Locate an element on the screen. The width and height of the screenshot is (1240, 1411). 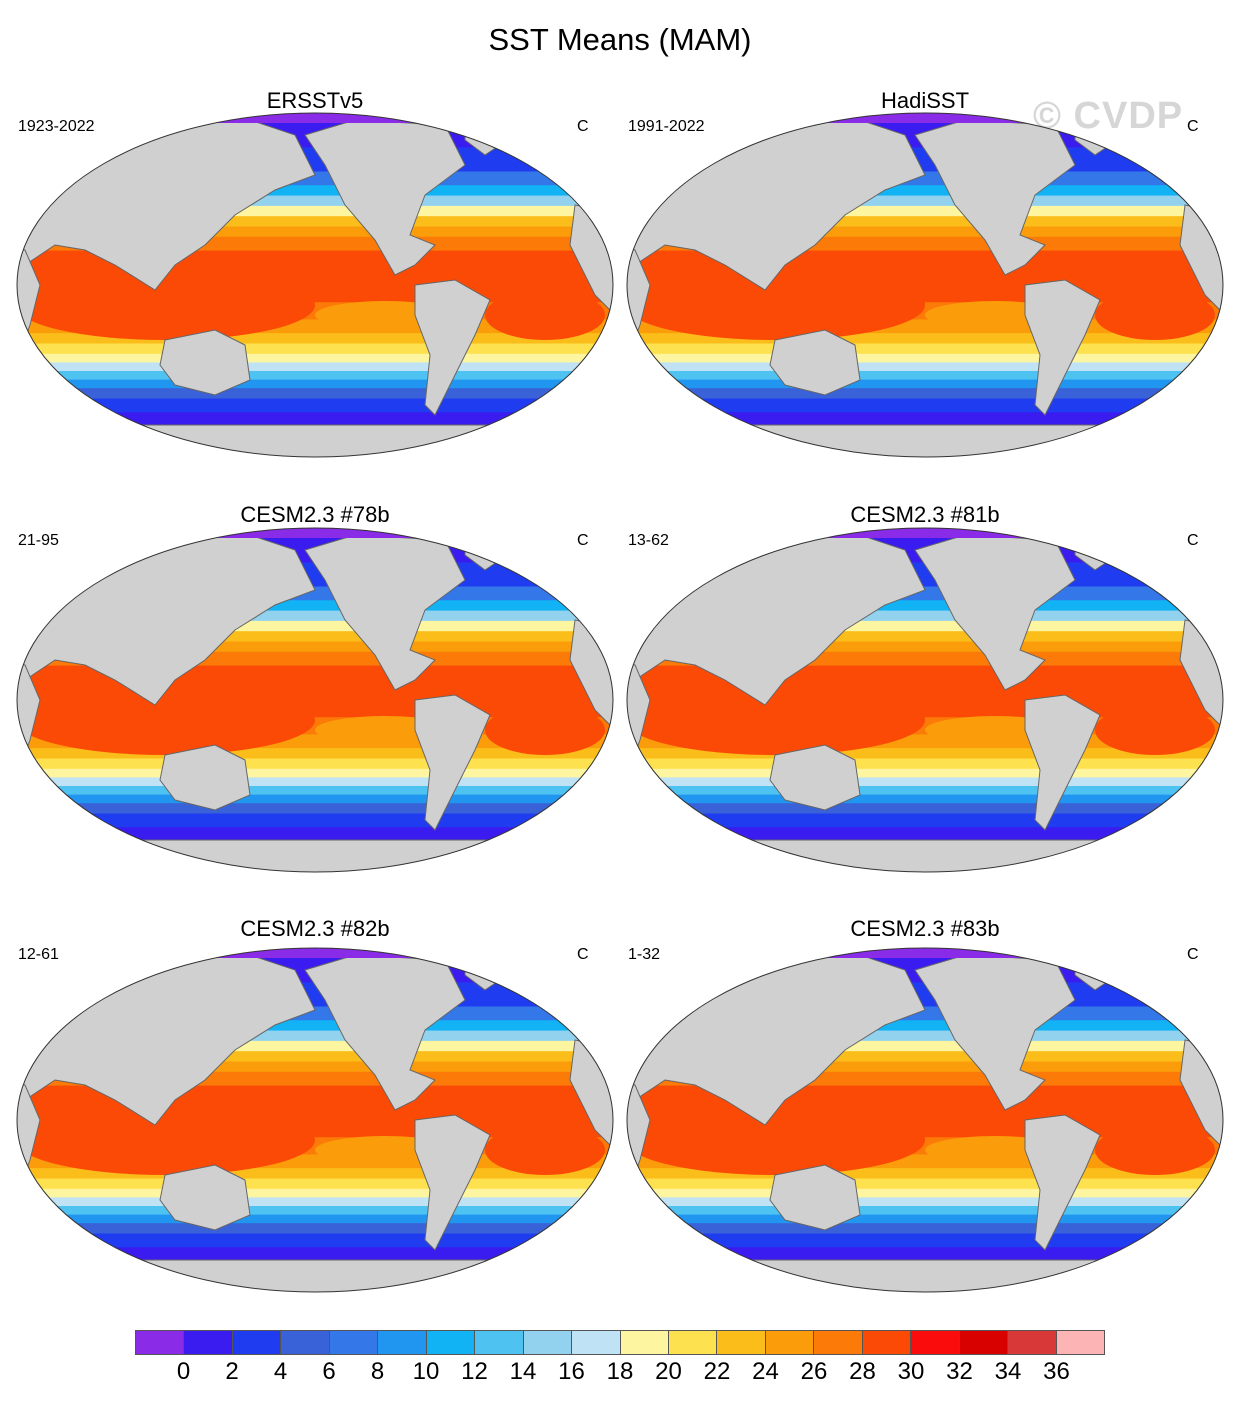
colorbar-tick-label: 2 is located at coordinates (232, 1371).